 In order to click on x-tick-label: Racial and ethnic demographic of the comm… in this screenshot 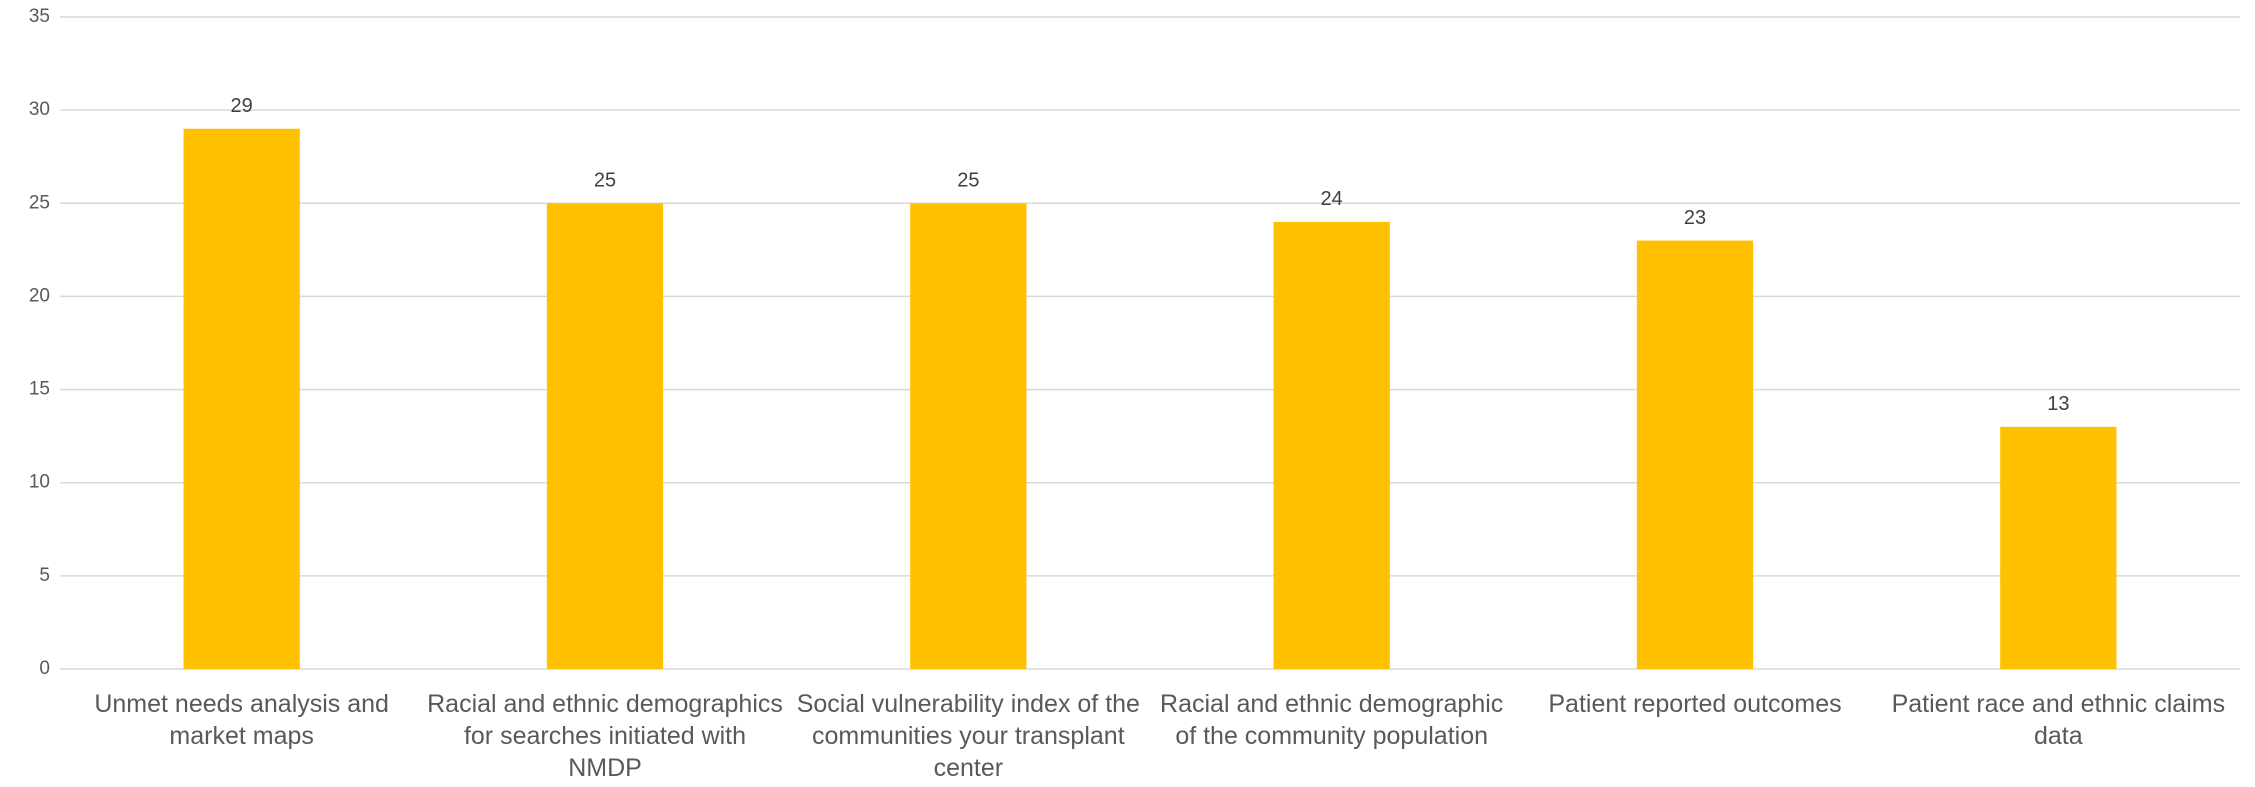, I will do `click(1331, 720)`.